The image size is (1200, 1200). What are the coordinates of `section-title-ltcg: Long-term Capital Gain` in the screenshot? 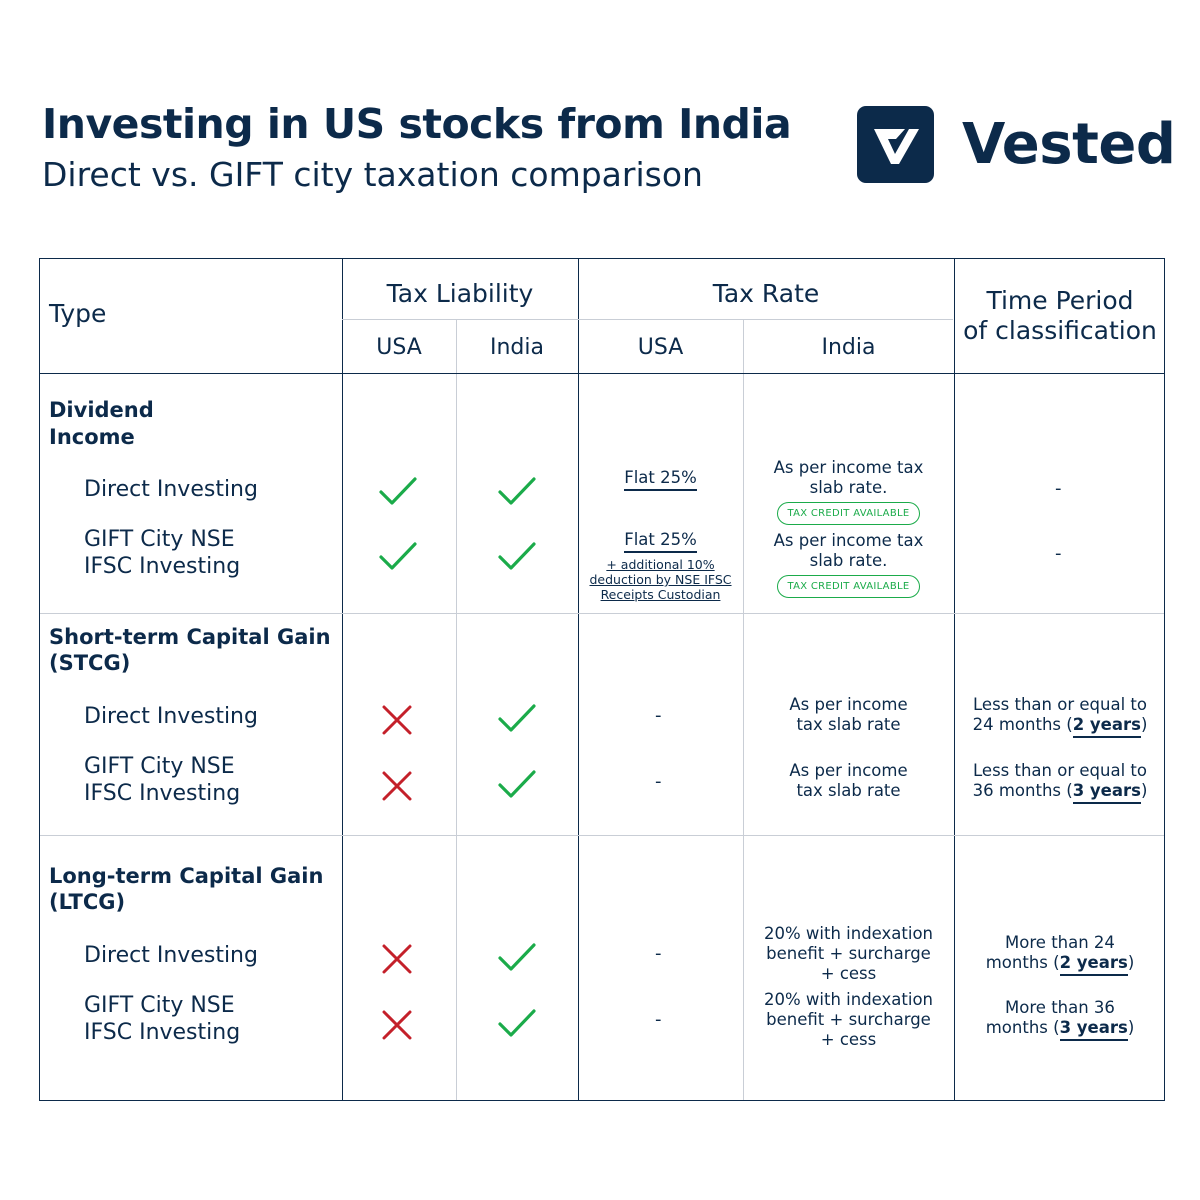 It's located at (186, 876).